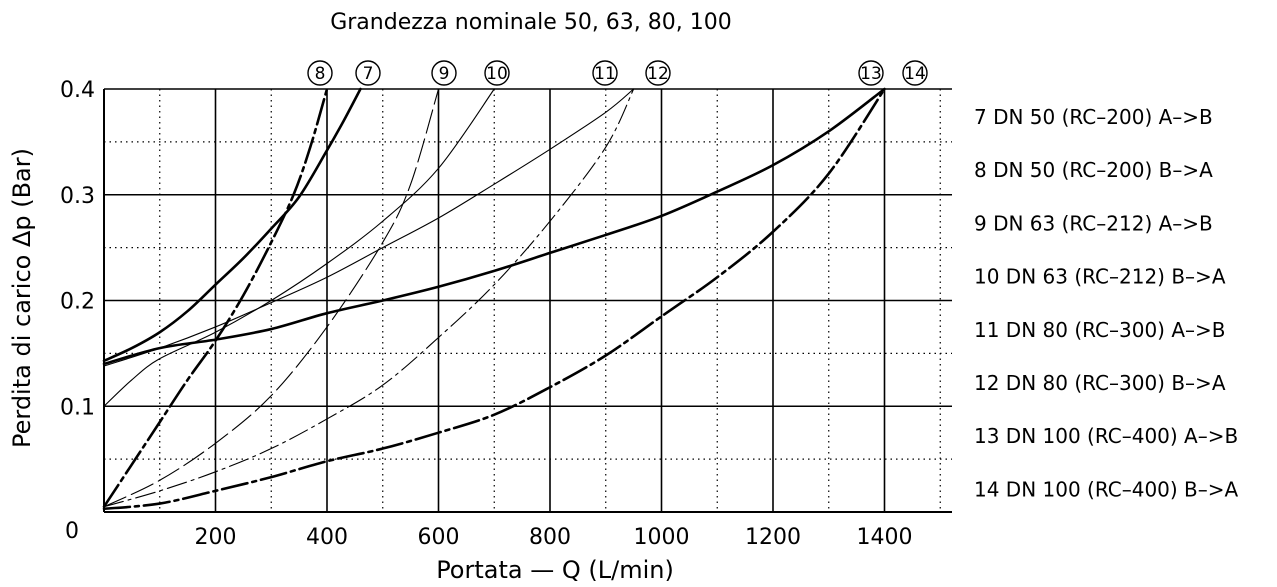  What do you see at coordinates (77, 90) in the screenshot?
I see `y-tick-label: 0.4` at bounding box center [77, 90].